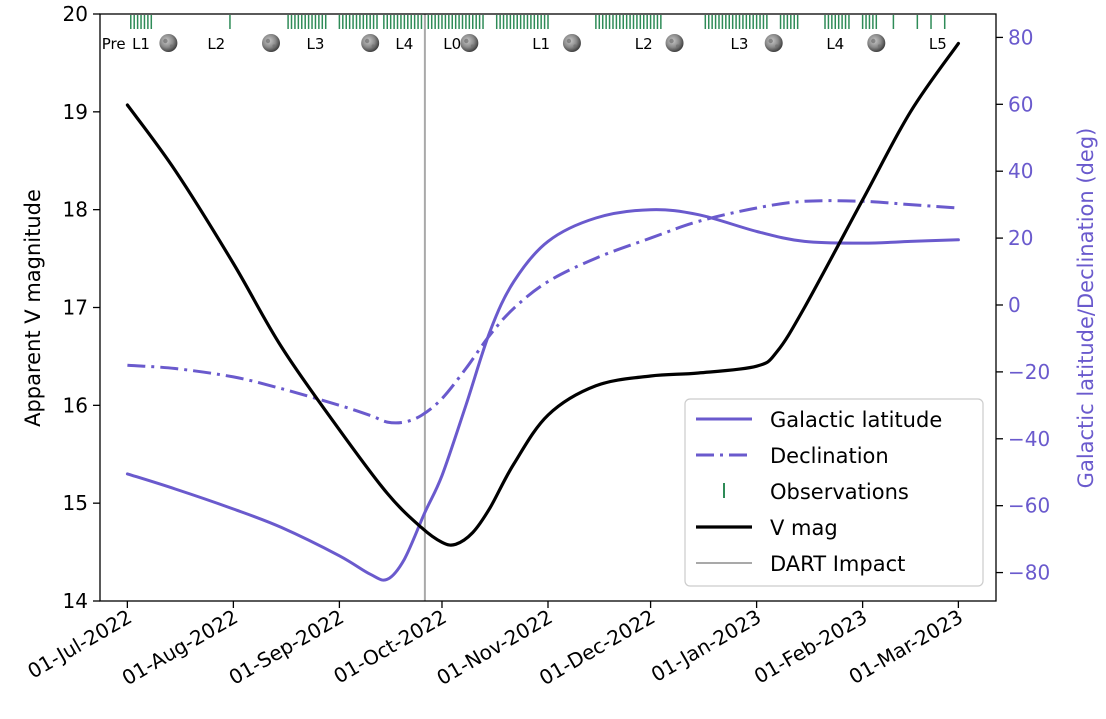 The image size is (1106, 719). I want to click on legend-label-v-mag: V mag, so click(804, 528).